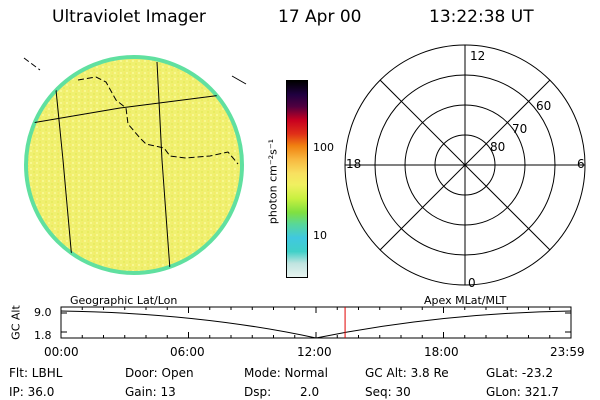 The width and height of the screenshot is (600, 400). What do you see at coordinates (310, 392) in the screenshot?
I see `status-dsp-value: 2.0` at bounding box center [310, 392].